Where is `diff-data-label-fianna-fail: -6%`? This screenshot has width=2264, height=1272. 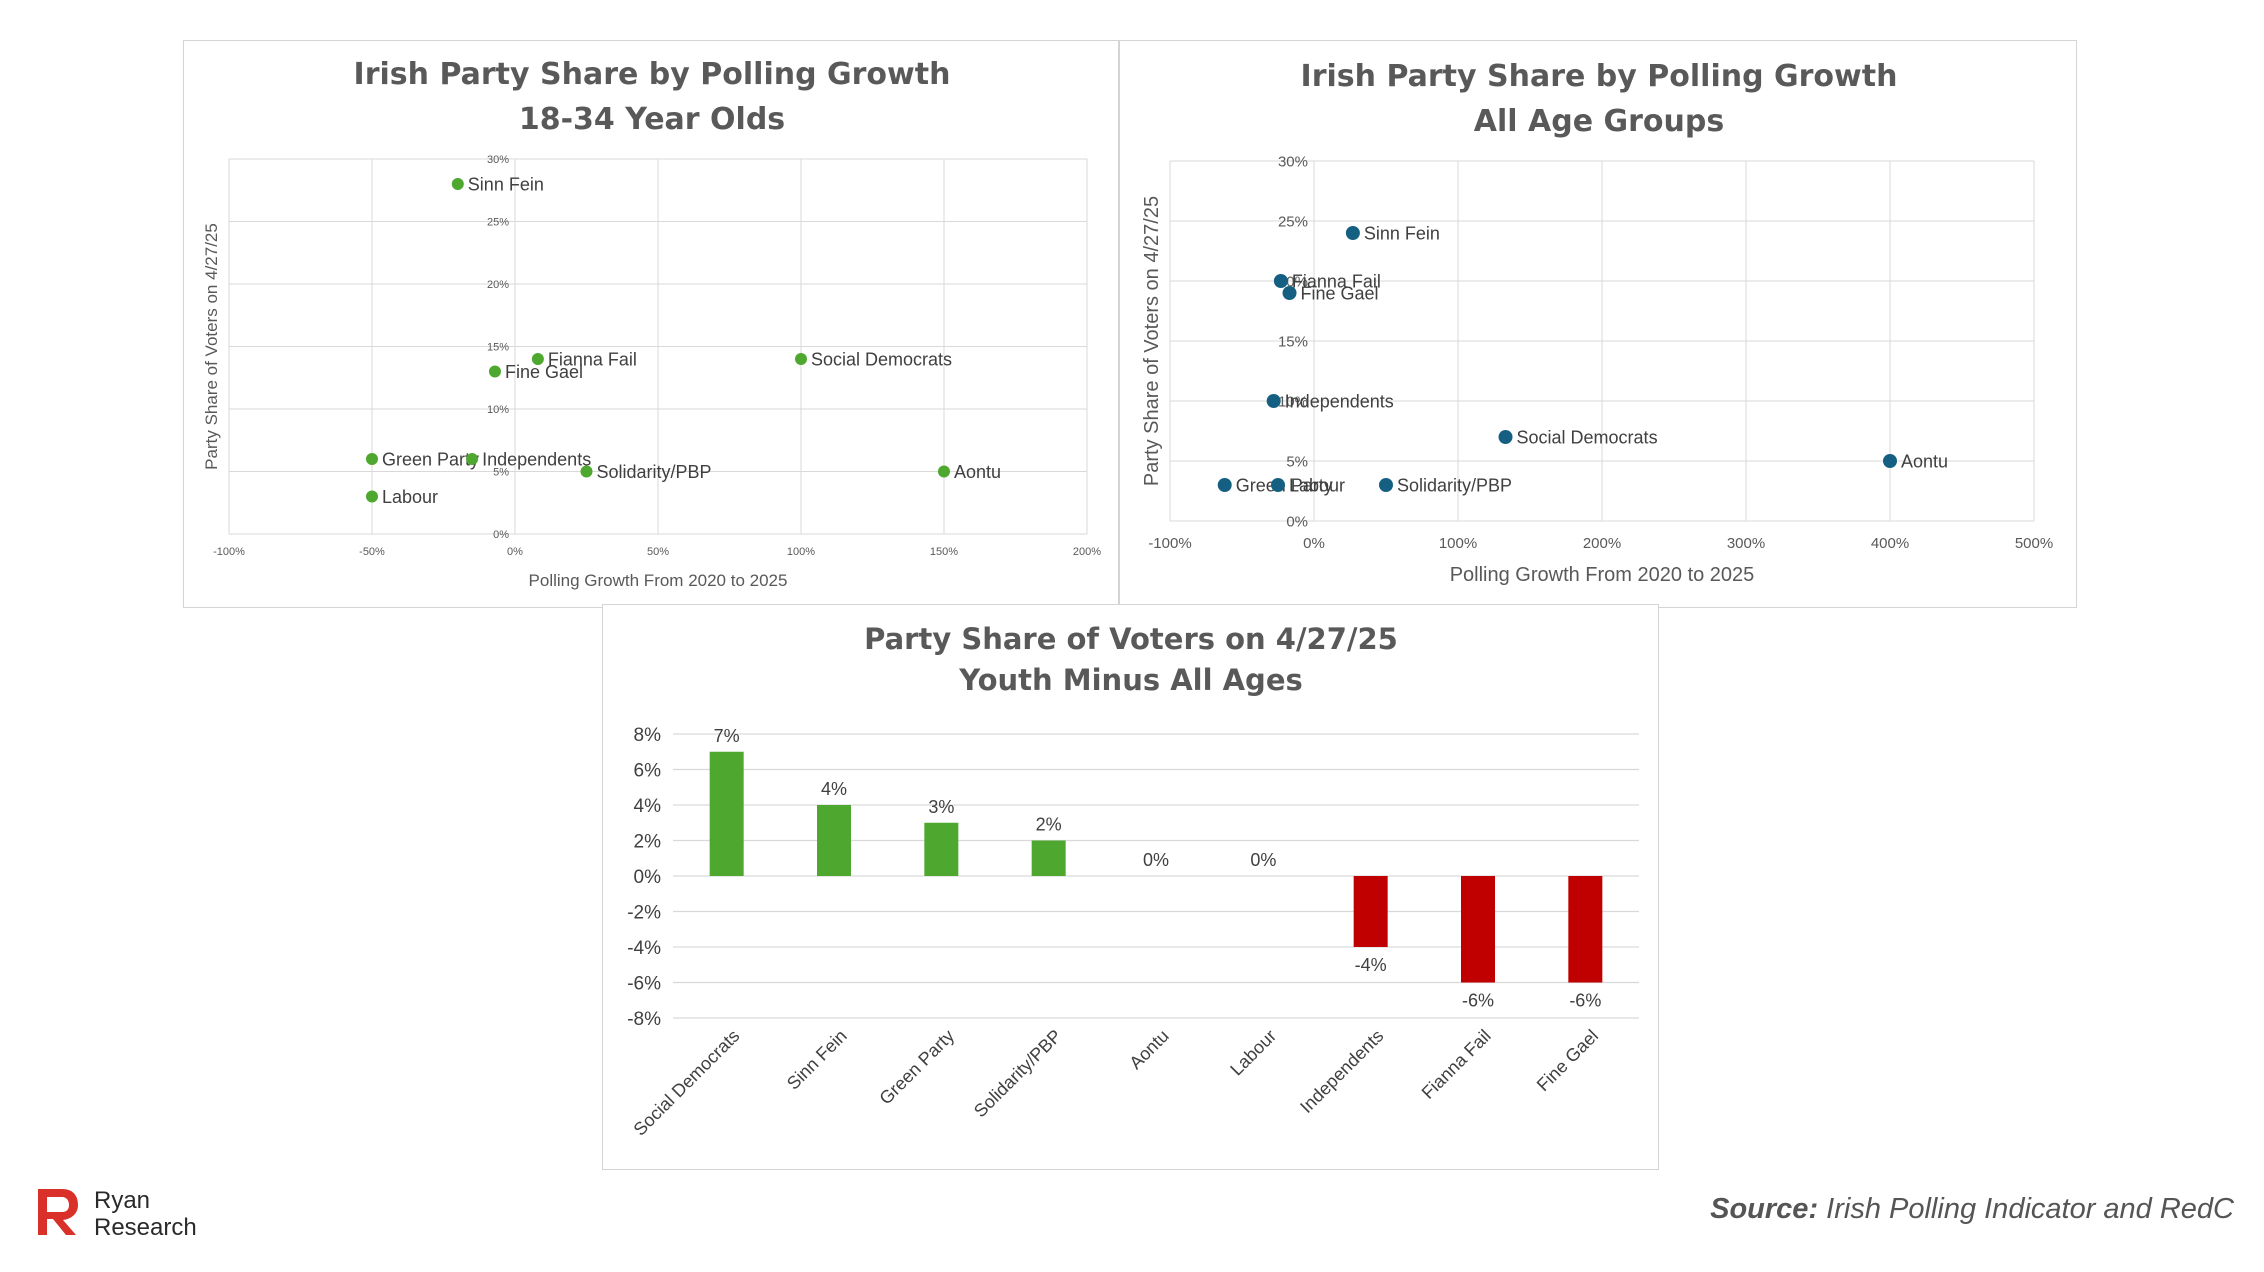 diff-data-label-fianna-fail: -6% is located at coordinates (1478, 1001).